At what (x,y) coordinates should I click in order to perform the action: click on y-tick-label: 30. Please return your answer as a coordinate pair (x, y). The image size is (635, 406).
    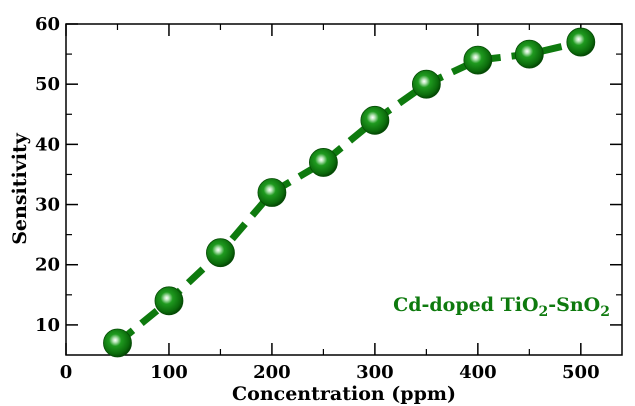
    Looking at the image, I should click on (47, 205).